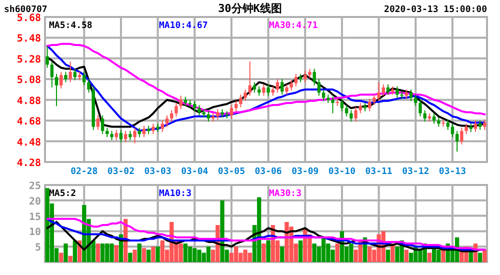 The height and width of the screenshot is (275, 500). Describe the element at coordinates (452, 172) in the screenshot. I see `x-tick-label: 03-13` at that location.